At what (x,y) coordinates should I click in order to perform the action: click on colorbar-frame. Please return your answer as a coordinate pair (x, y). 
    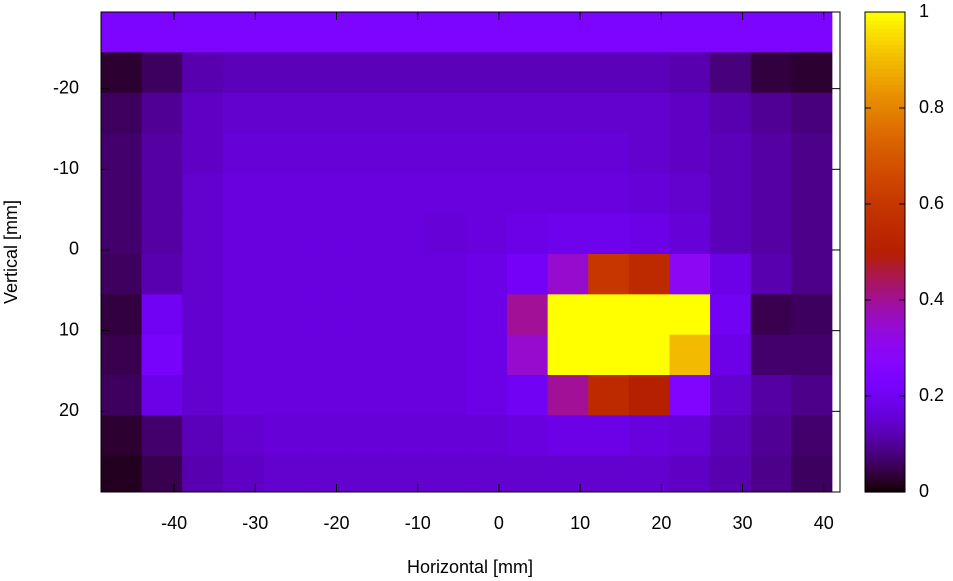
    Looking at the image, I should click on (885, 252).